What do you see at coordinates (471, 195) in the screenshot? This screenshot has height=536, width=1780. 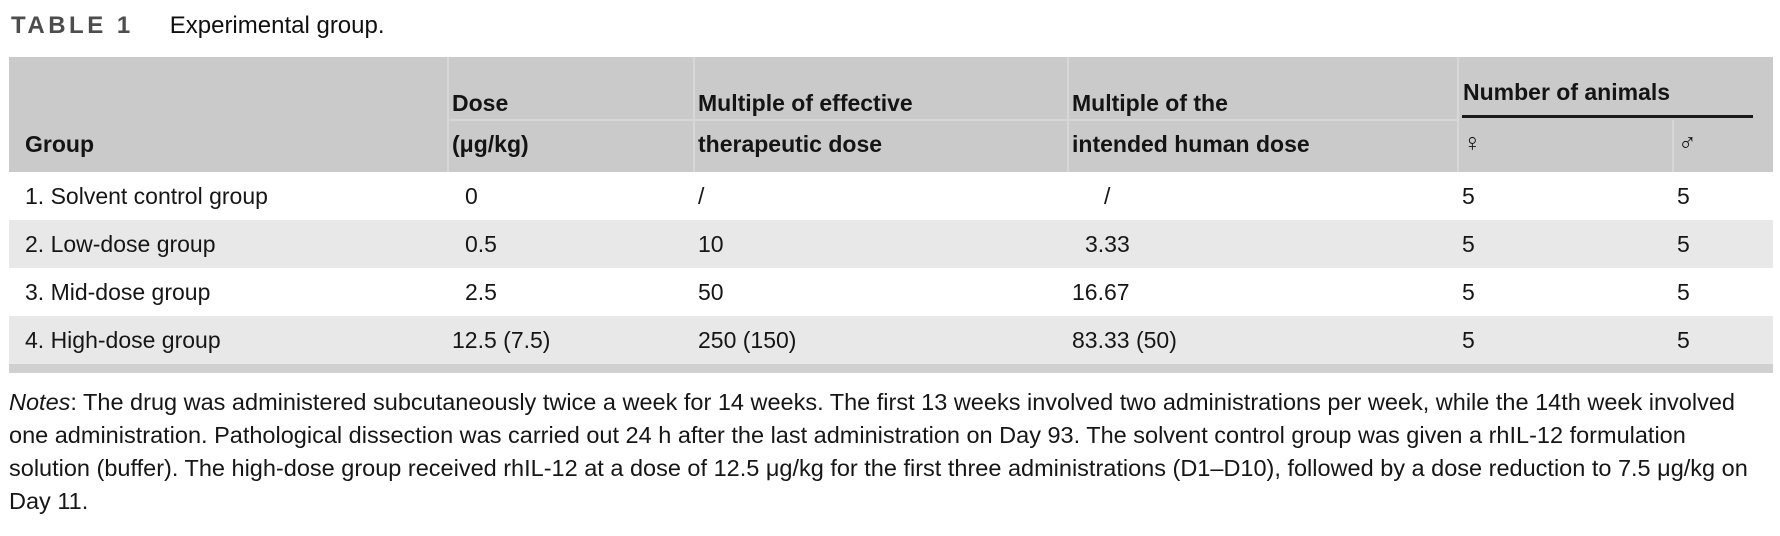 I see `cell-dose: 0` at bounding box center [471, 195].